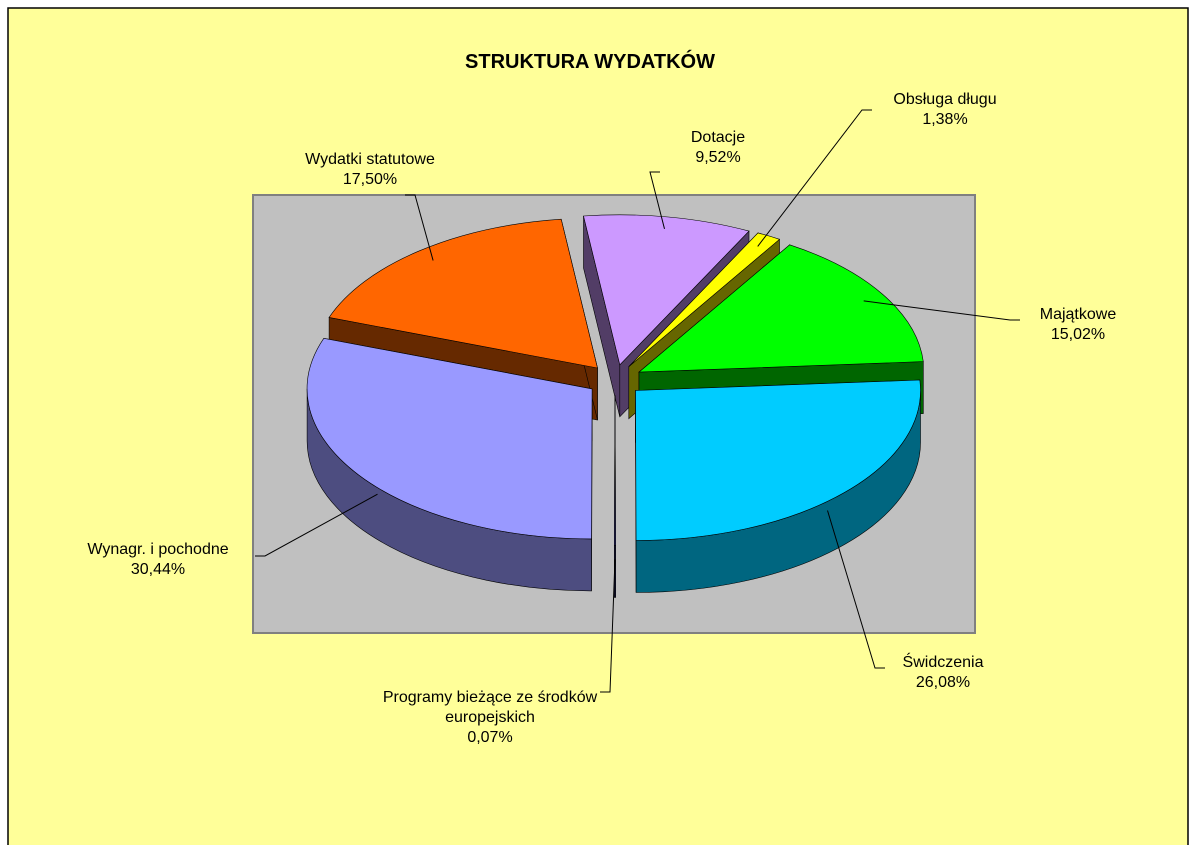 The width and height of the screenshot is (1194, 845). What do you see at coordinates (945, 99) in the screenshot?
I see `category-label: Obsługa długu` at bounding box center [945, 99].